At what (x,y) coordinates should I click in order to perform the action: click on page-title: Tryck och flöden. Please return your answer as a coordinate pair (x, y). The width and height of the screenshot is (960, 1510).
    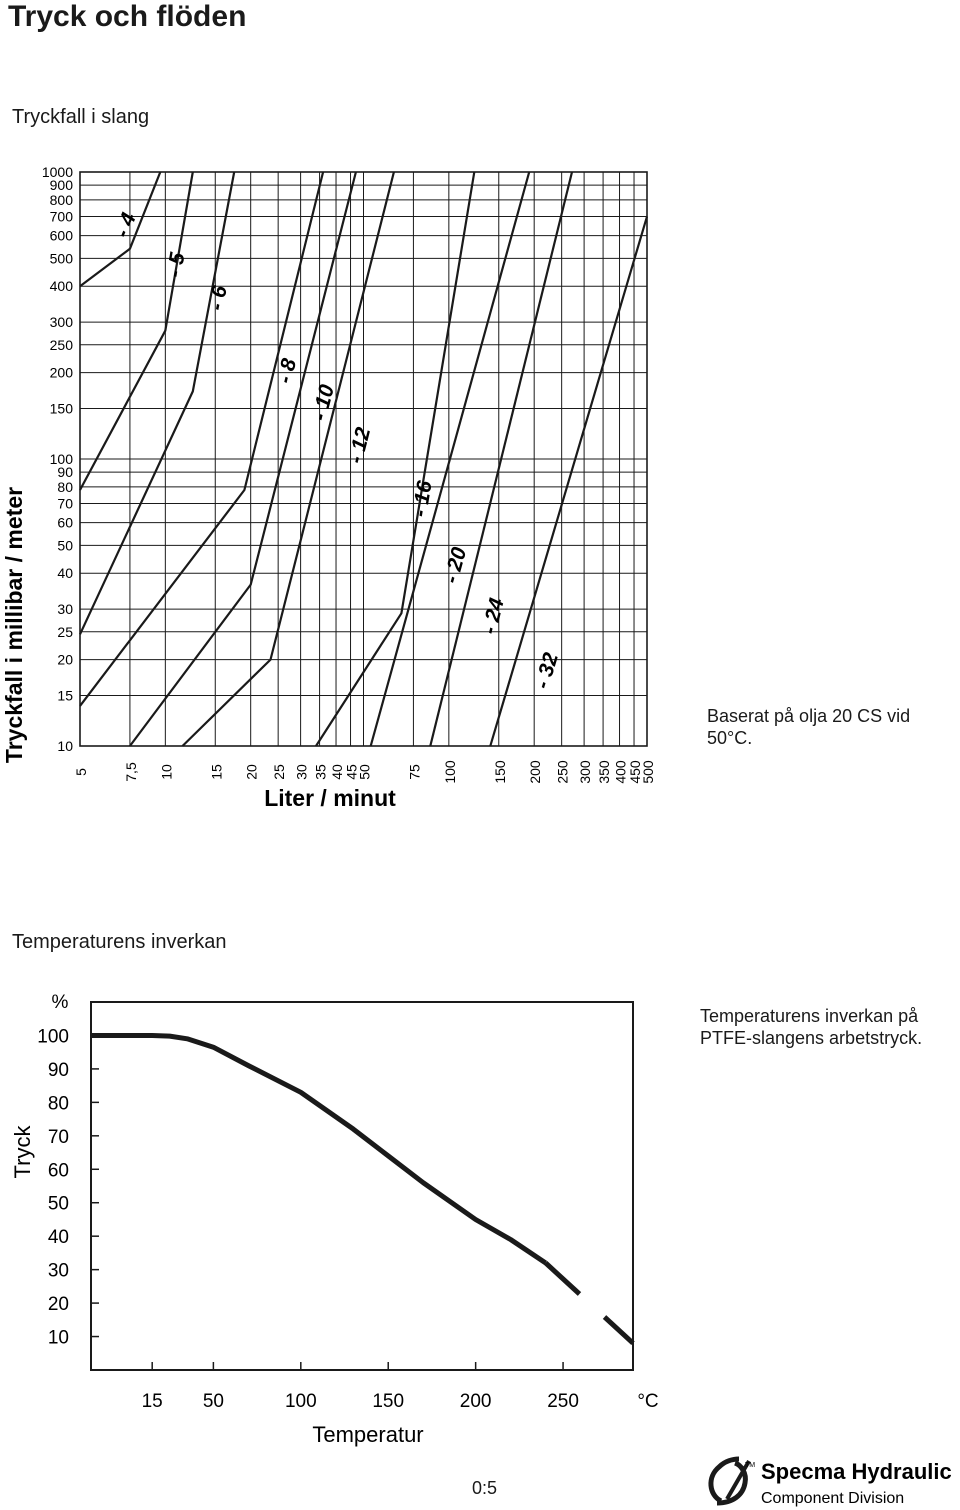
    Looking at the image, I should click on (127, 16).